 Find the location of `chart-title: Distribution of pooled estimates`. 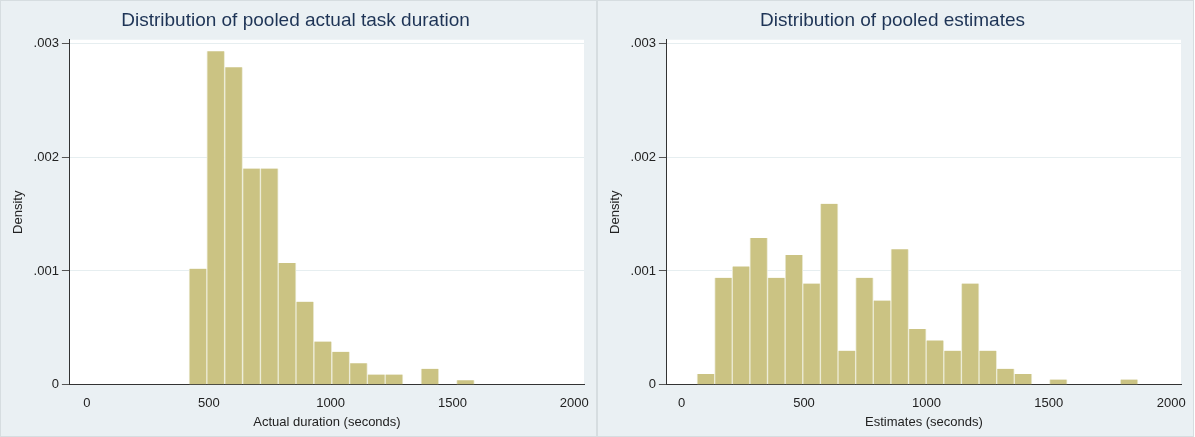

chart-title: Distribution of pooled estimates is located at coordinates (892, 19).